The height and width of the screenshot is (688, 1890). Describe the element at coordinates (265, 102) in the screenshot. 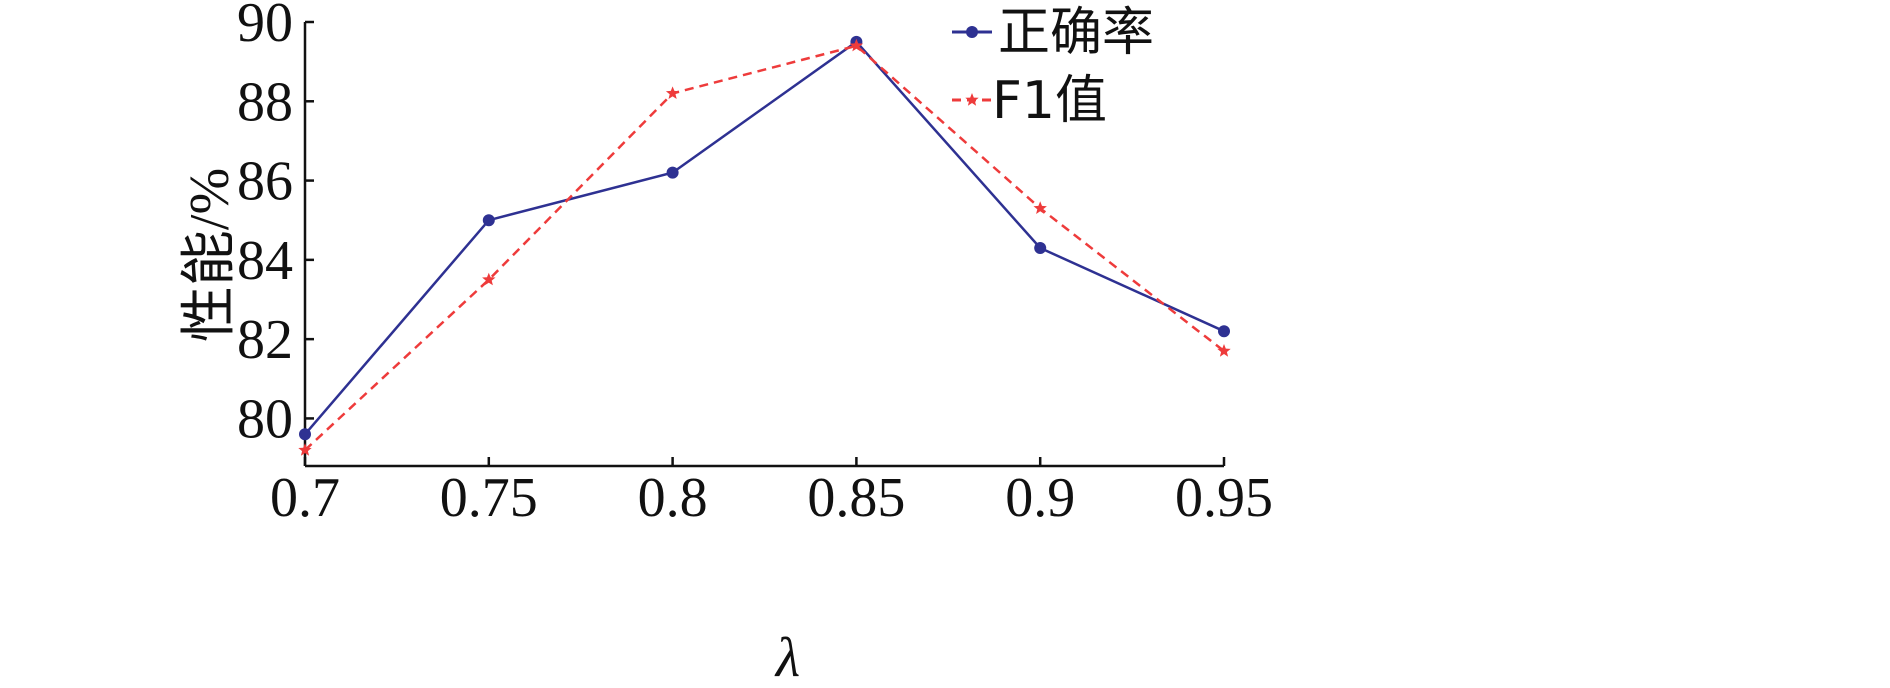

I see `y-tick-label: 88` at that location.